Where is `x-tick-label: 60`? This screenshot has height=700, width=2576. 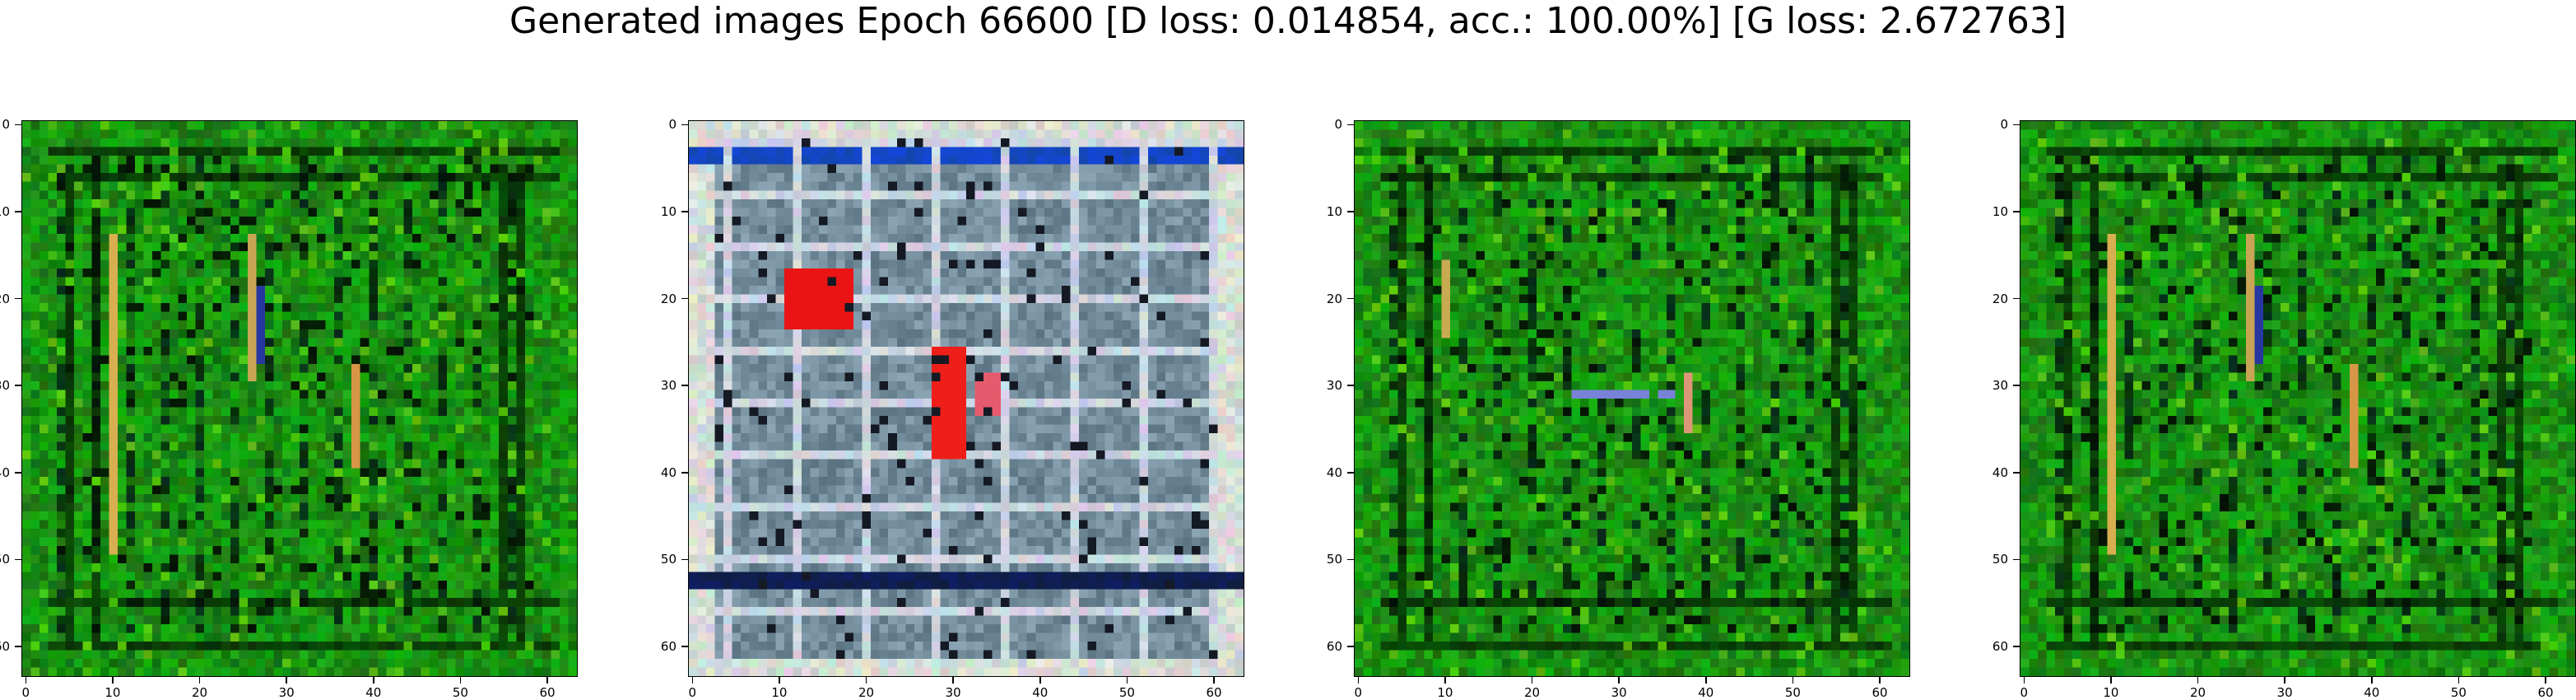 x-tick-label: 60 is located at coordinates (547, 692).